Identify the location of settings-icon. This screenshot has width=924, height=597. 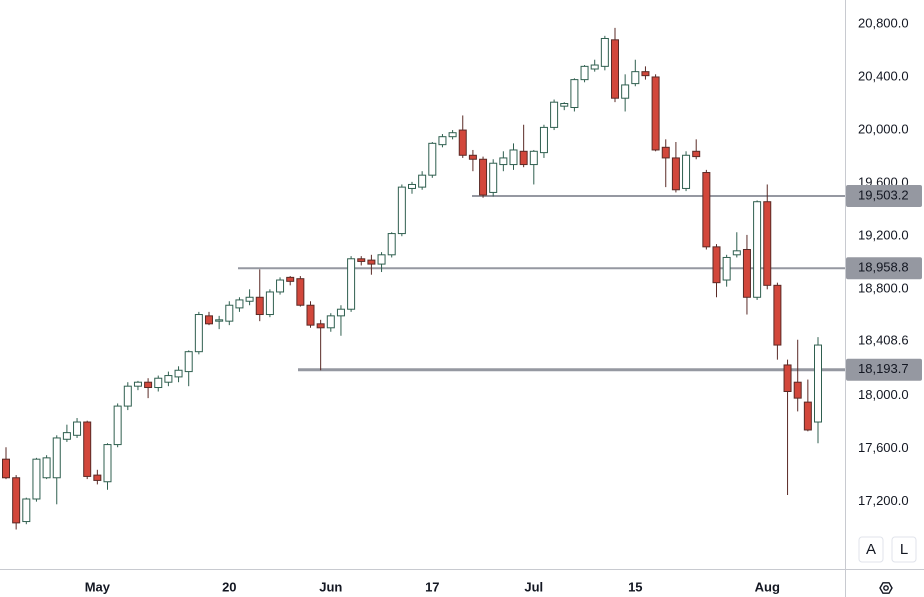
(886, 588).